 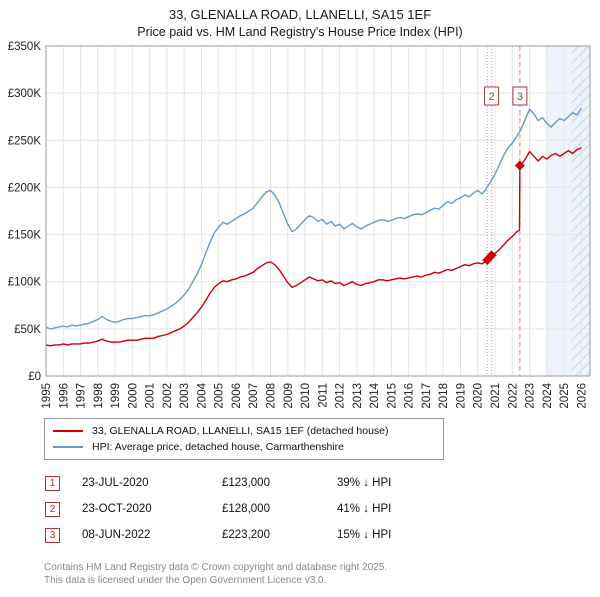 I want to click on x-tick-label: 2002, so click(x=168, y=396).